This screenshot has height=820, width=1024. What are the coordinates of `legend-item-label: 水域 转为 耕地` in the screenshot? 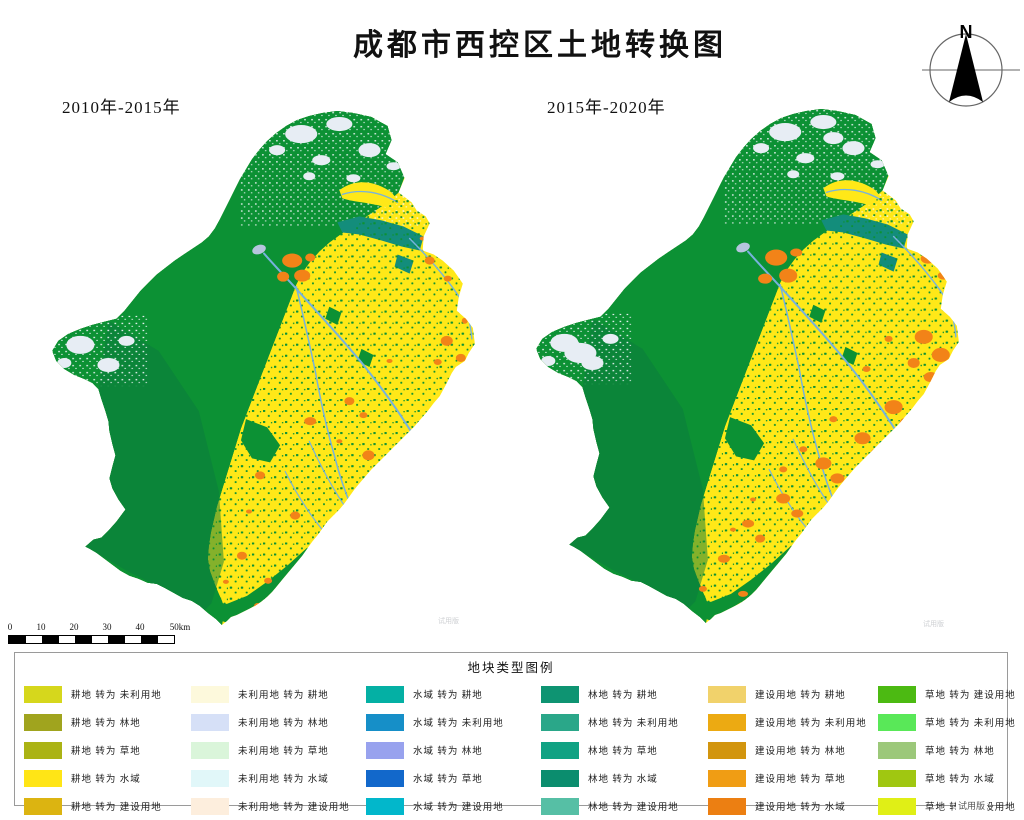 It's located at (448, 696).